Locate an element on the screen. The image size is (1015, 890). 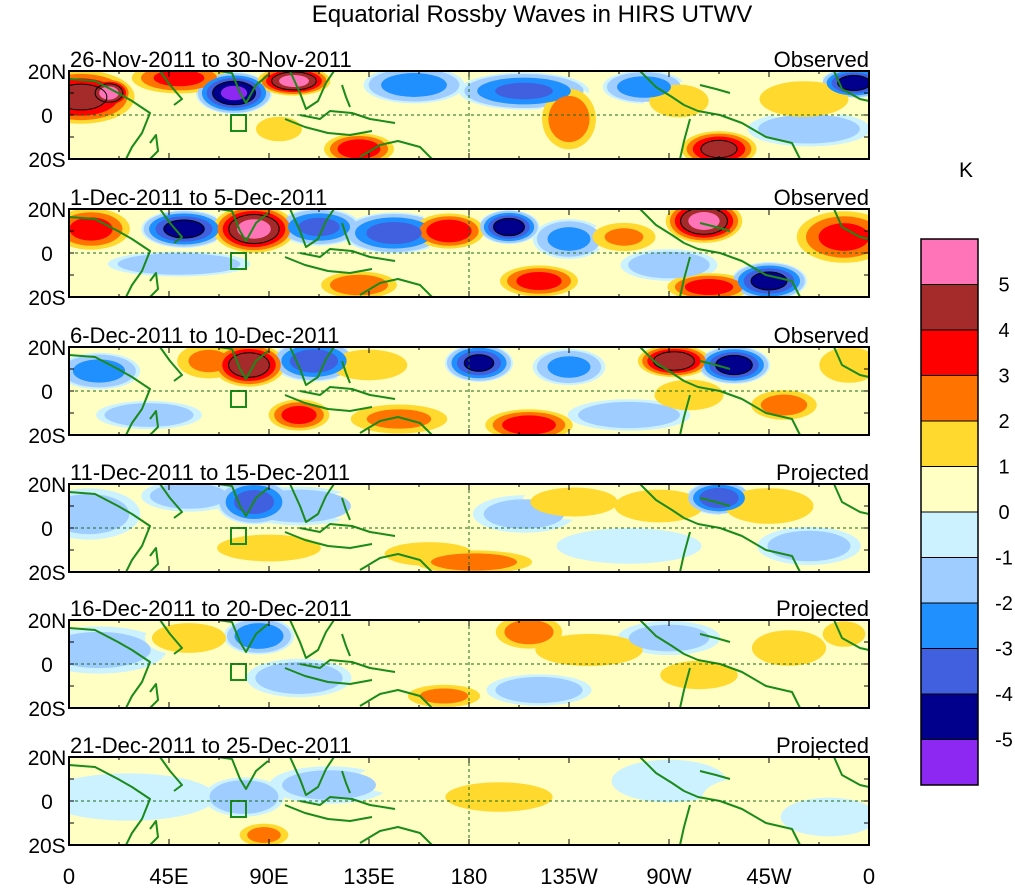
latitude-label: 0 is located at coordinates (47, 665).